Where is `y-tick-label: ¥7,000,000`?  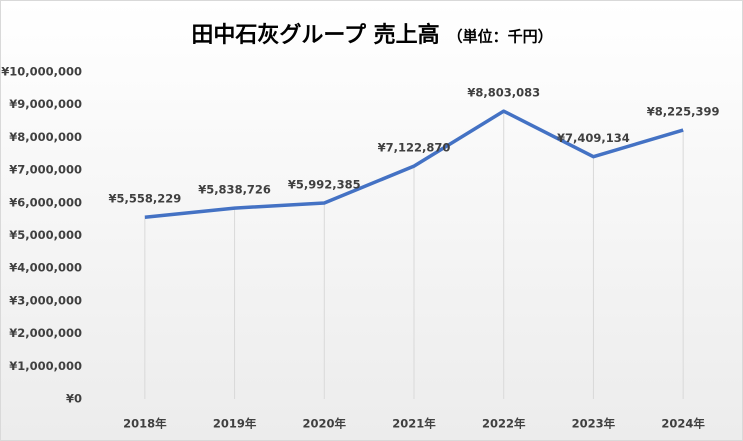 y-tick-label: ¥7,000,000 is located at coordinates (45, 170).